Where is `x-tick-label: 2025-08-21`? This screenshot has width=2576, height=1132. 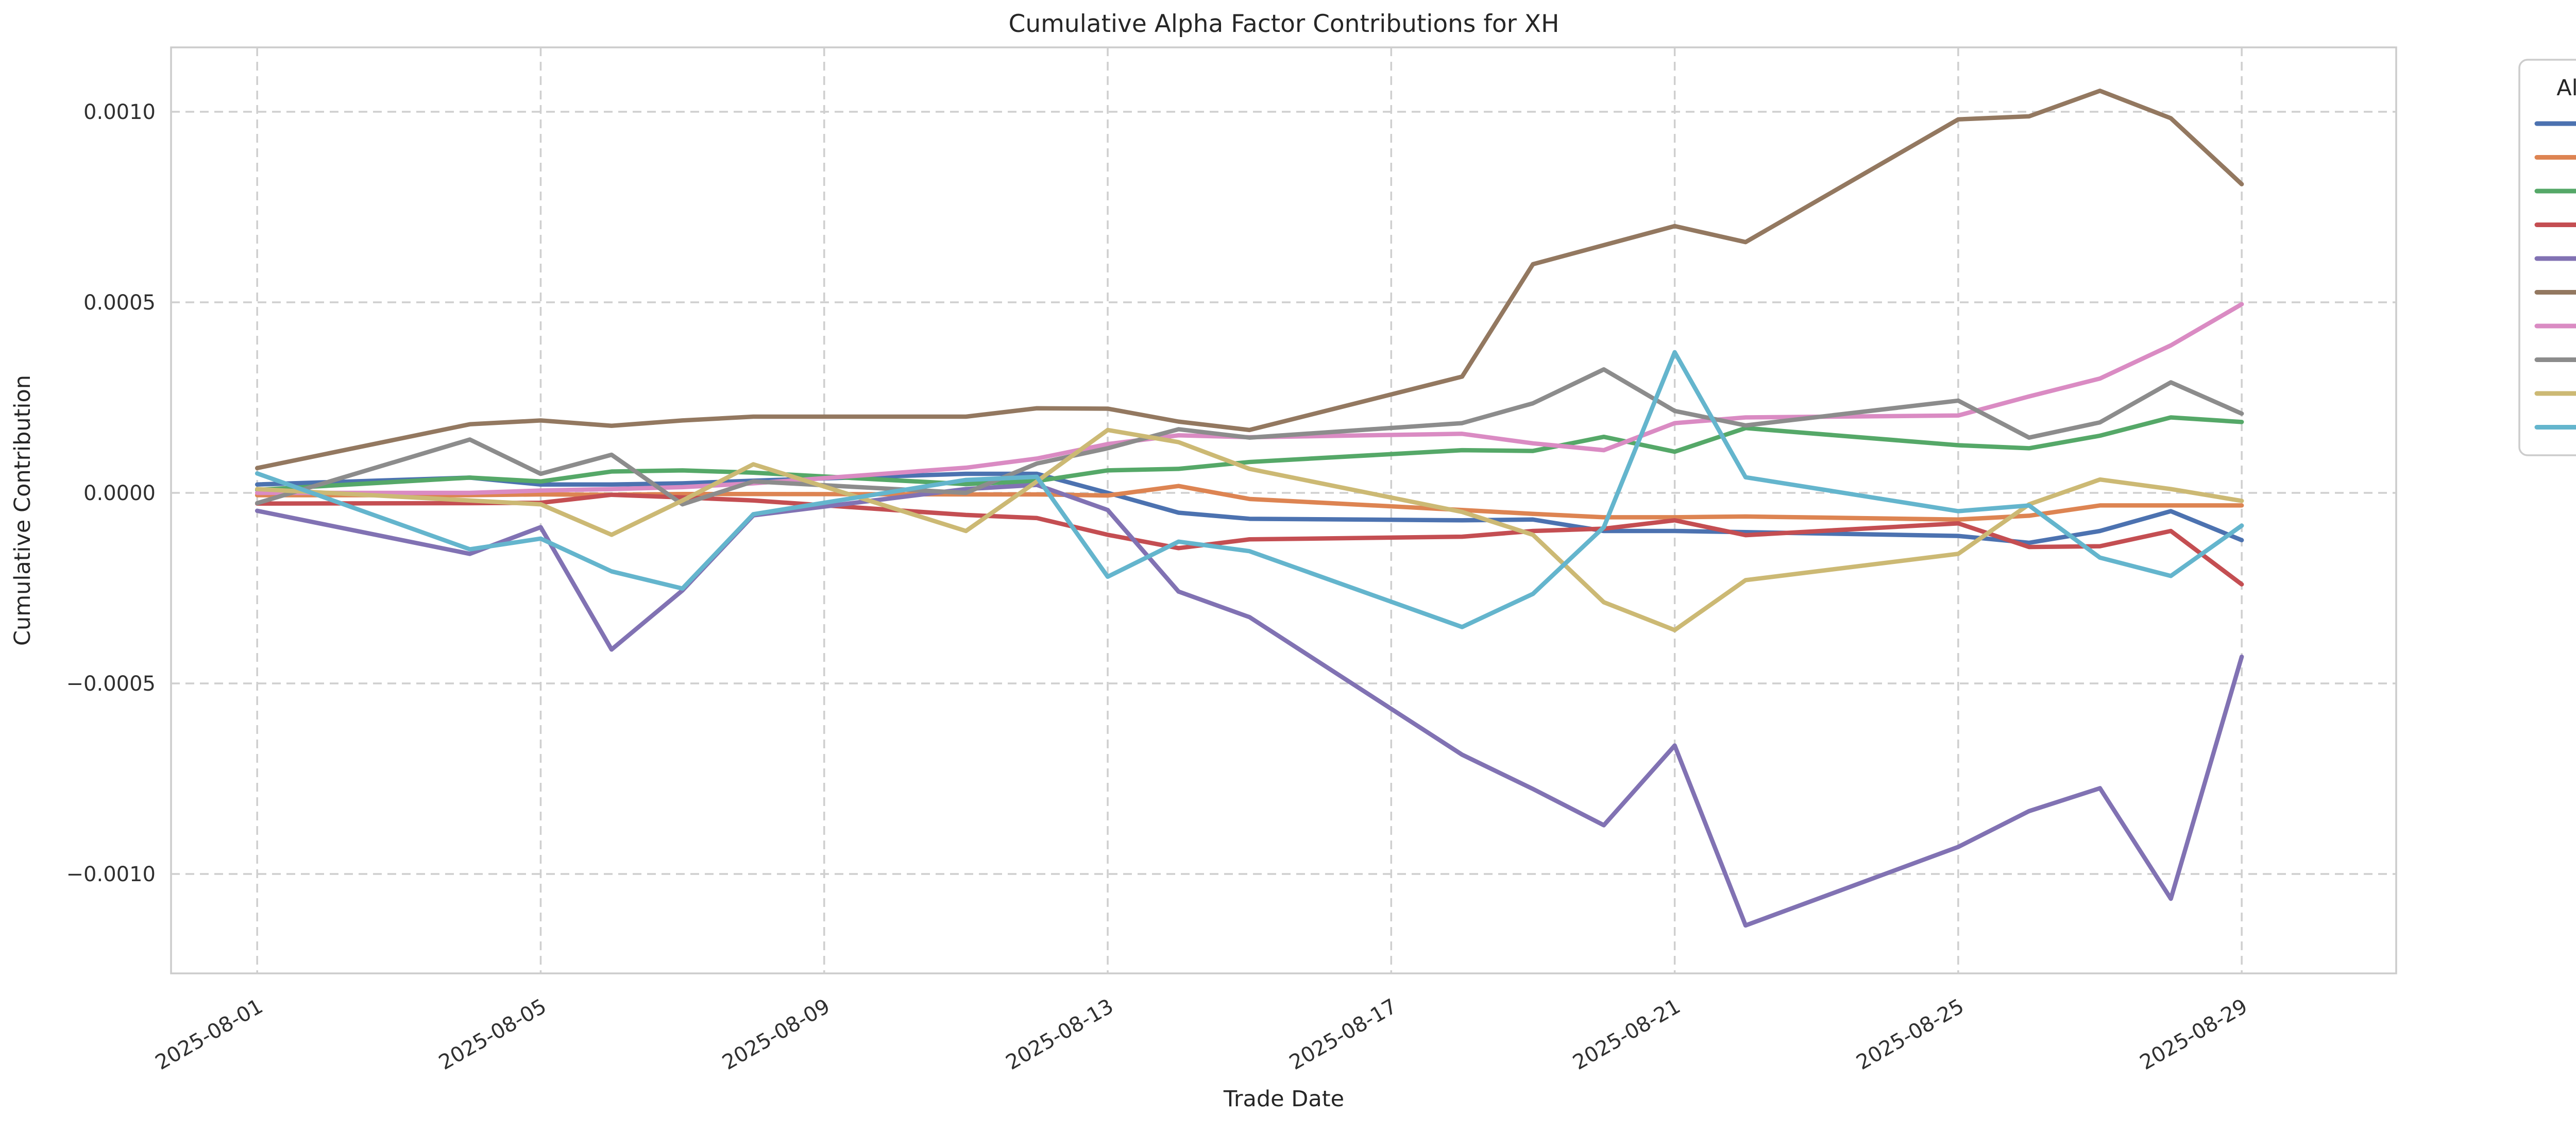 x-tick-label: 2025-08-21 is located at coordinates (1626, 1034).